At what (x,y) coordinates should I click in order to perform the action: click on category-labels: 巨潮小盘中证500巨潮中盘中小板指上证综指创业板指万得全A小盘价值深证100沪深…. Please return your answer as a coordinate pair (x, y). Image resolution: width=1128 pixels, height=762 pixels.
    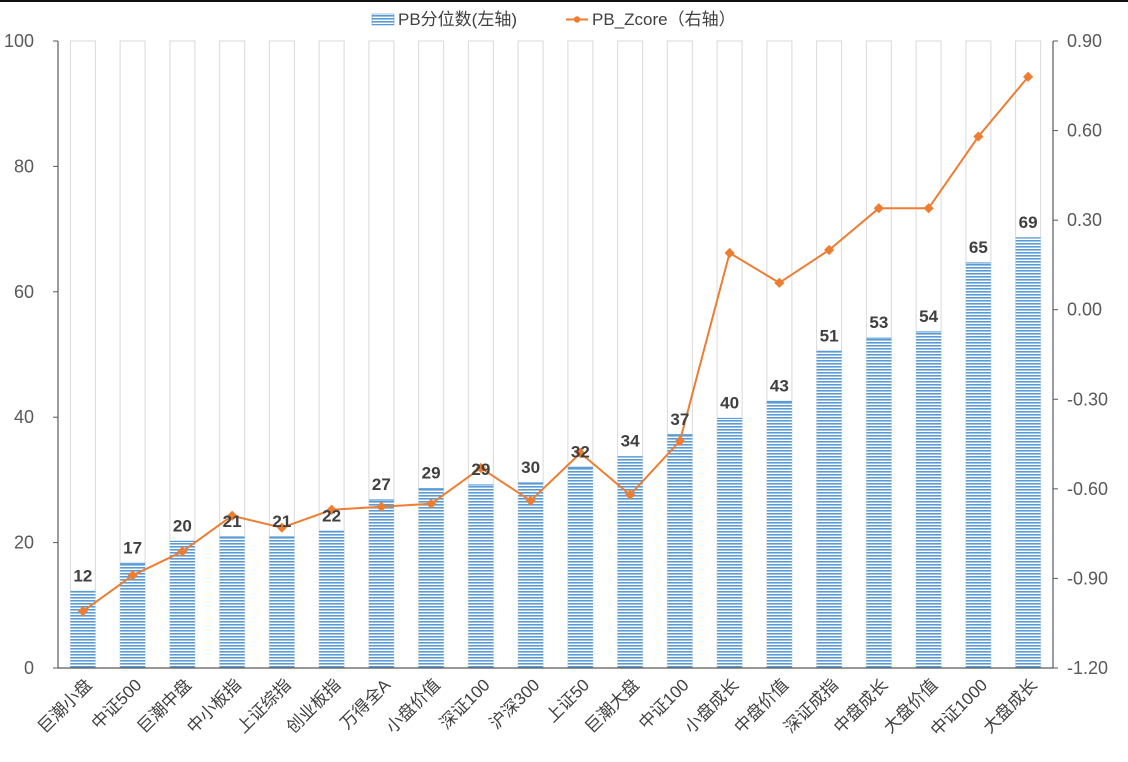
    Looking at the image, I should click on (537, 707).